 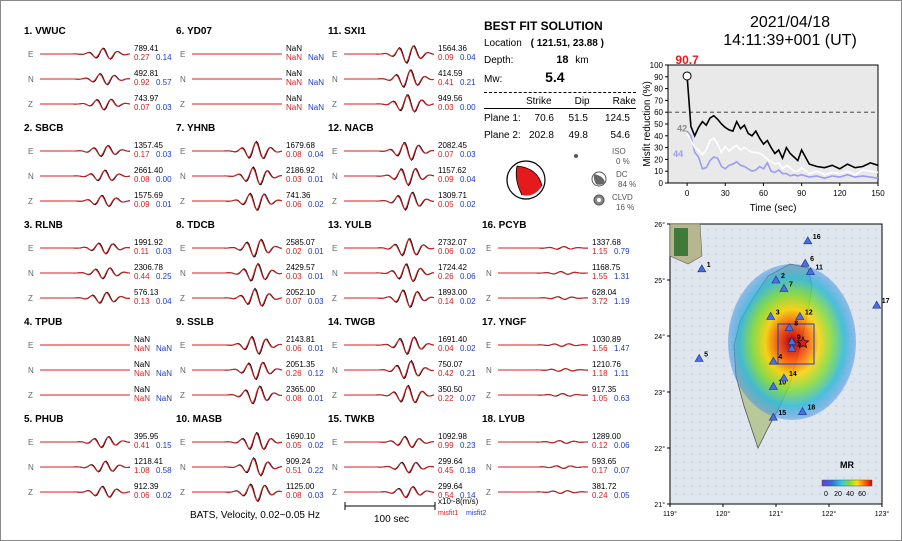 What do you see at coordinates (620, 135) in the screenshot?
I see `plane-2-rake: 54.6` at bounding box center [620, 135].